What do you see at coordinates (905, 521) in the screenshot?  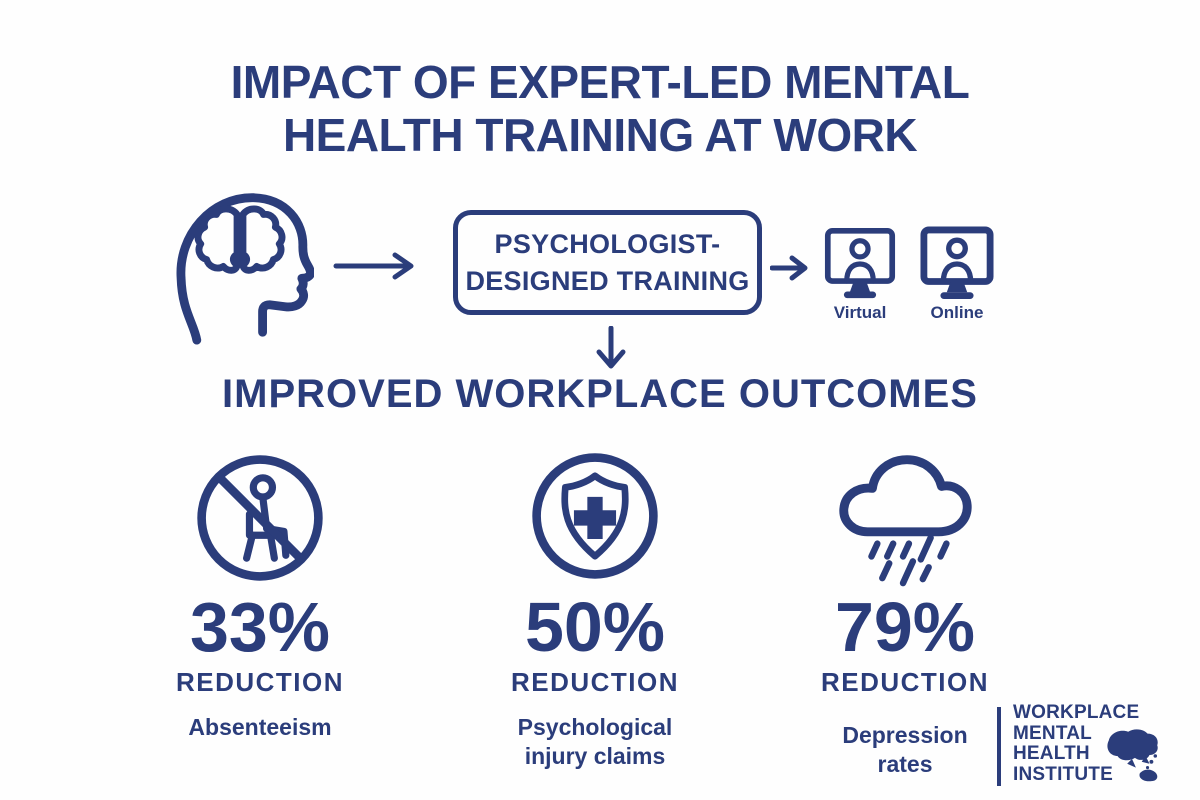 I see `rain-cloud-icon` at bounding box center [905, 521].